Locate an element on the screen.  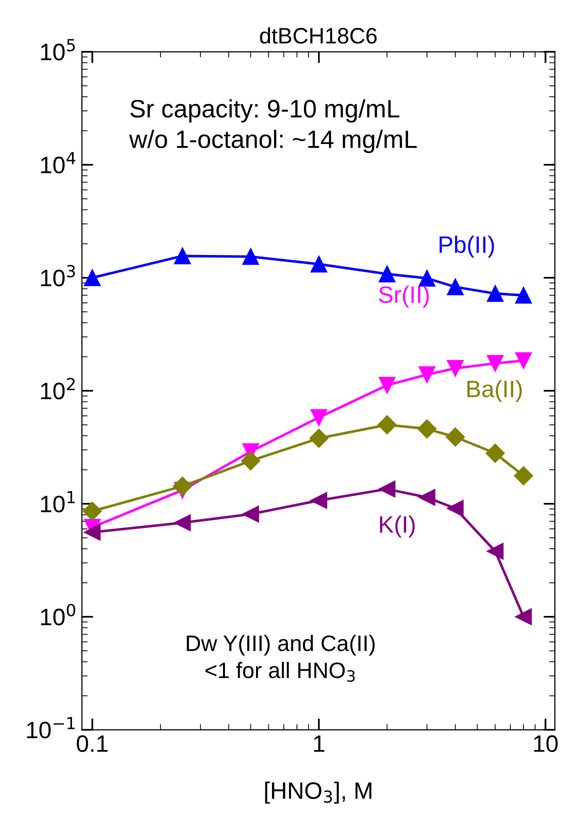
x-axis-title: [HNO$_{3}$], M is located at coordinates (318, 793).